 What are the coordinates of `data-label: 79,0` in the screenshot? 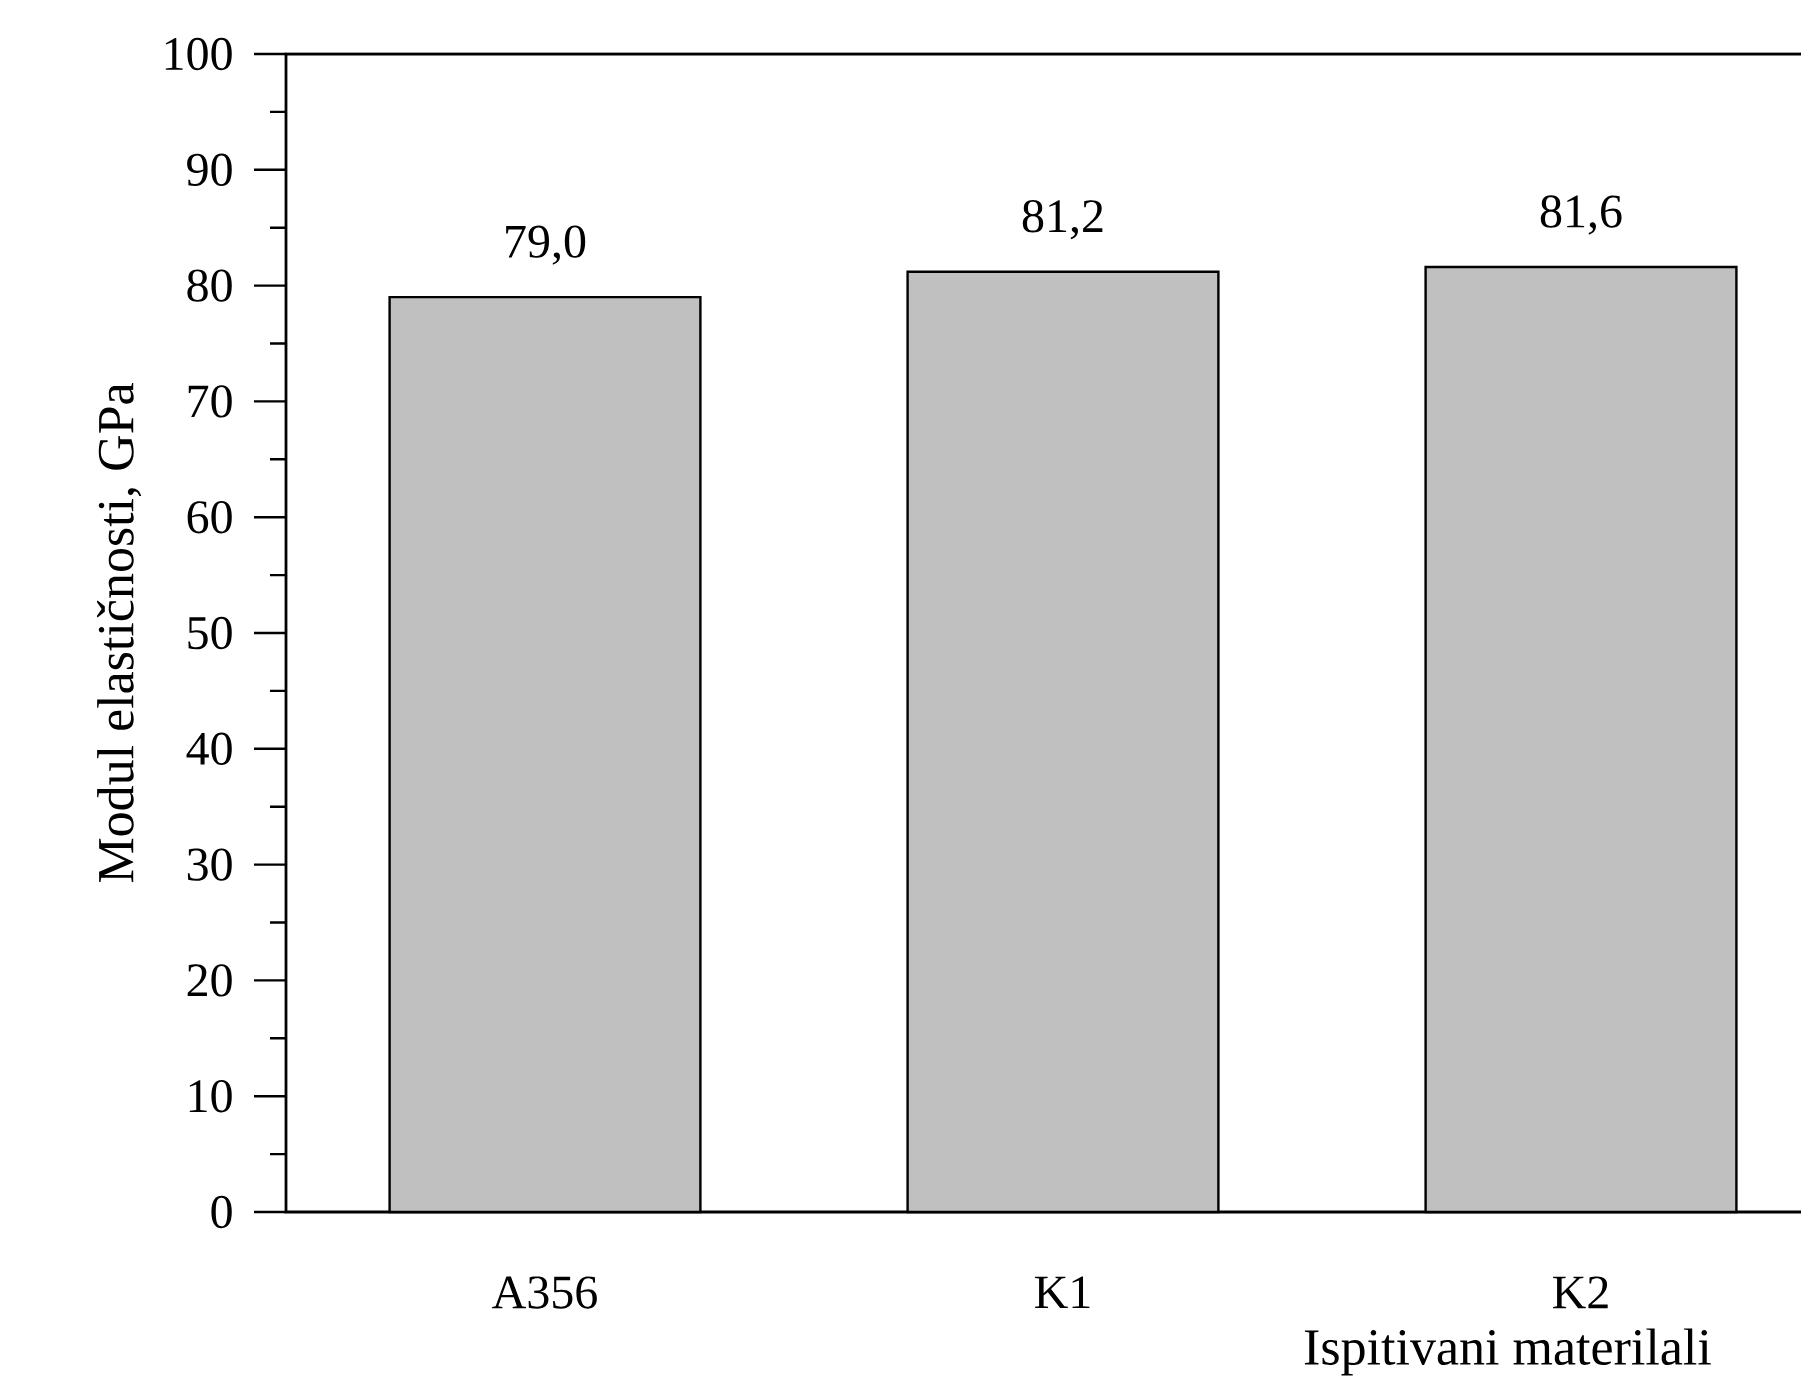 It's located at (546, 245).